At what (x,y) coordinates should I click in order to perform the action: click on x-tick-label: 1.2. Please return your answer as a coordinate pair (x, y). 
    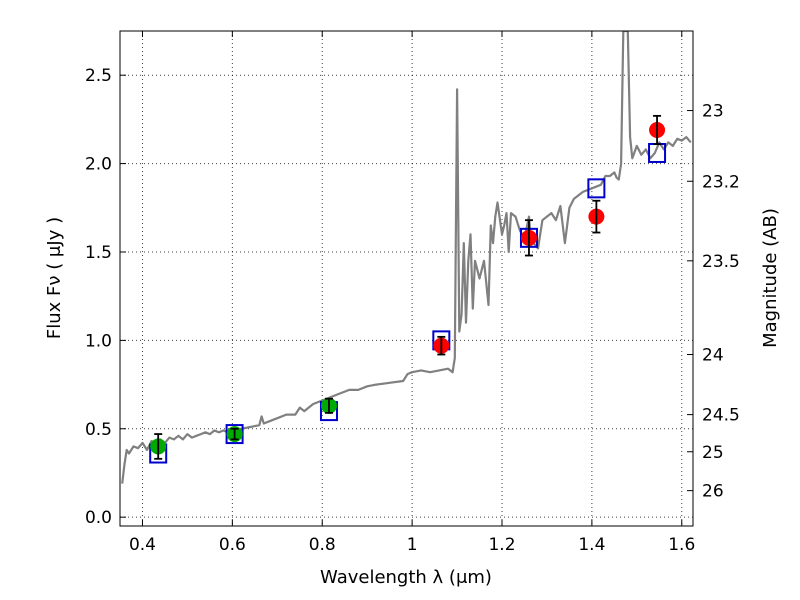
    Looking at the image, I should click on (501, 545).